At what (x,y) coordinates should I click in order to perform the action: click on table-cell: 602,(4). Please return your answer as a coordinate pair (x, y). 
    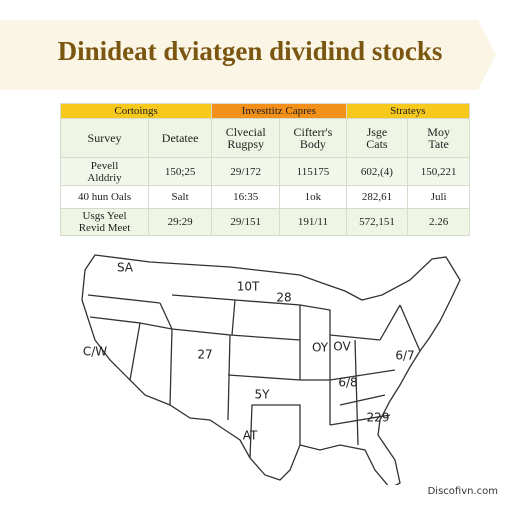
    Looking at the image, I should click on (377, 171).